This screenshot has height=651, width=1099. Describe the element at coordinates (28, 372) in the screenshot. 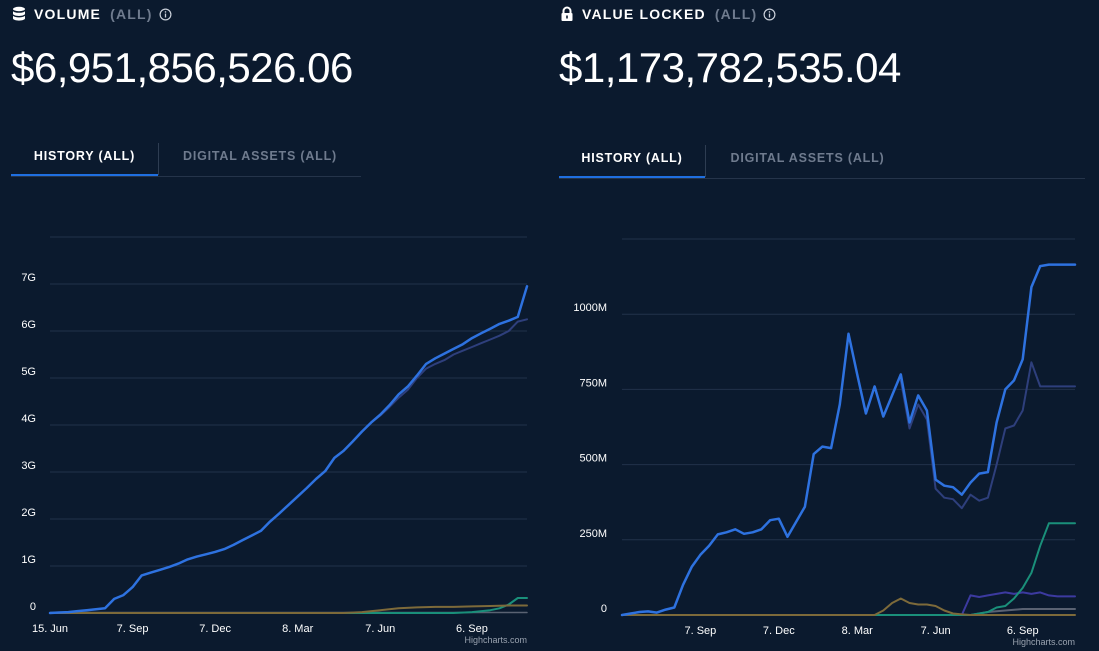

I see `y-tick-label: 5G` at that location.